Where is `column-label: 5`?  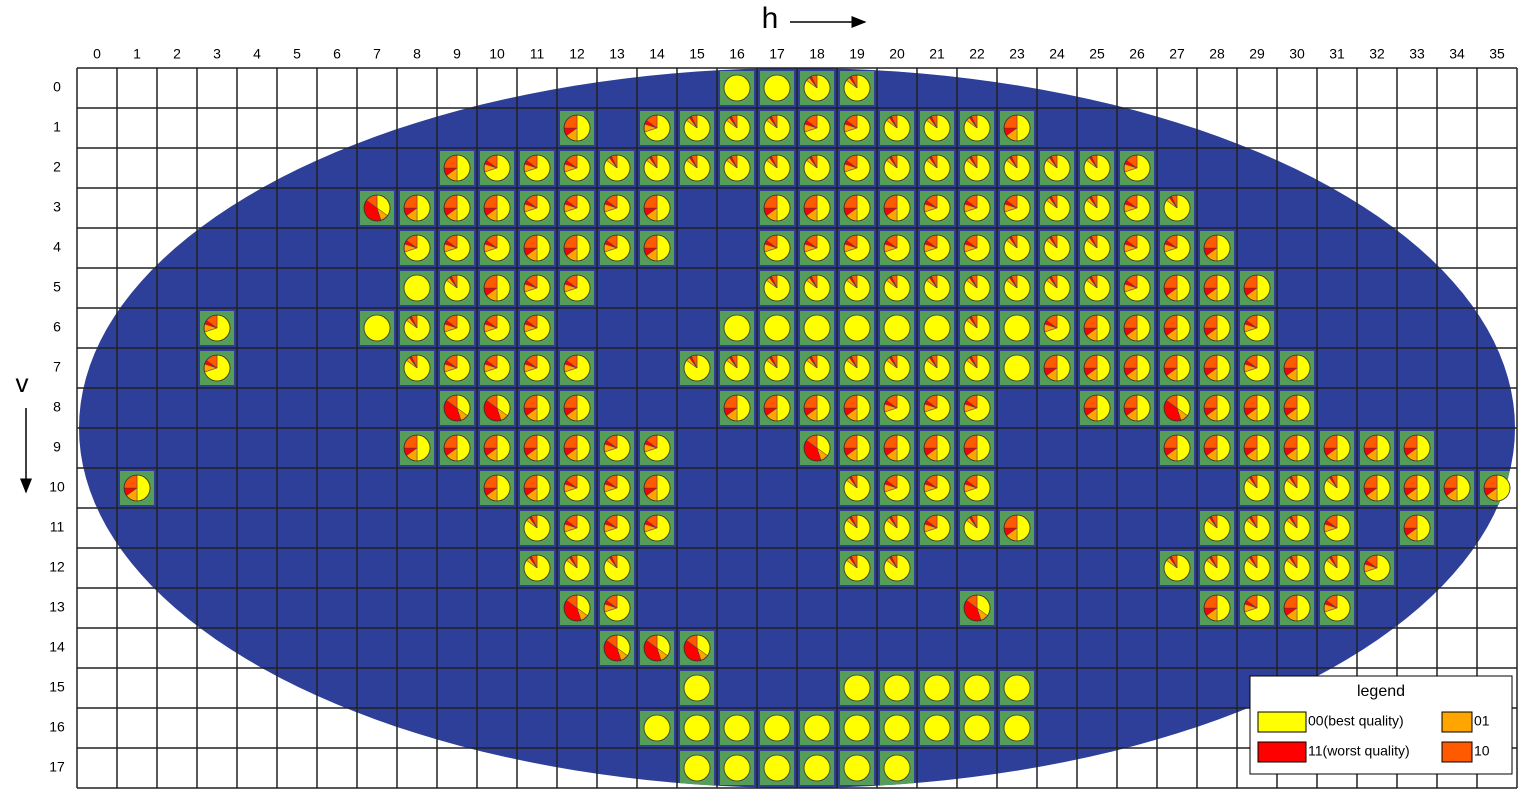
column-label: 5 is located at coordinates (297, 54).